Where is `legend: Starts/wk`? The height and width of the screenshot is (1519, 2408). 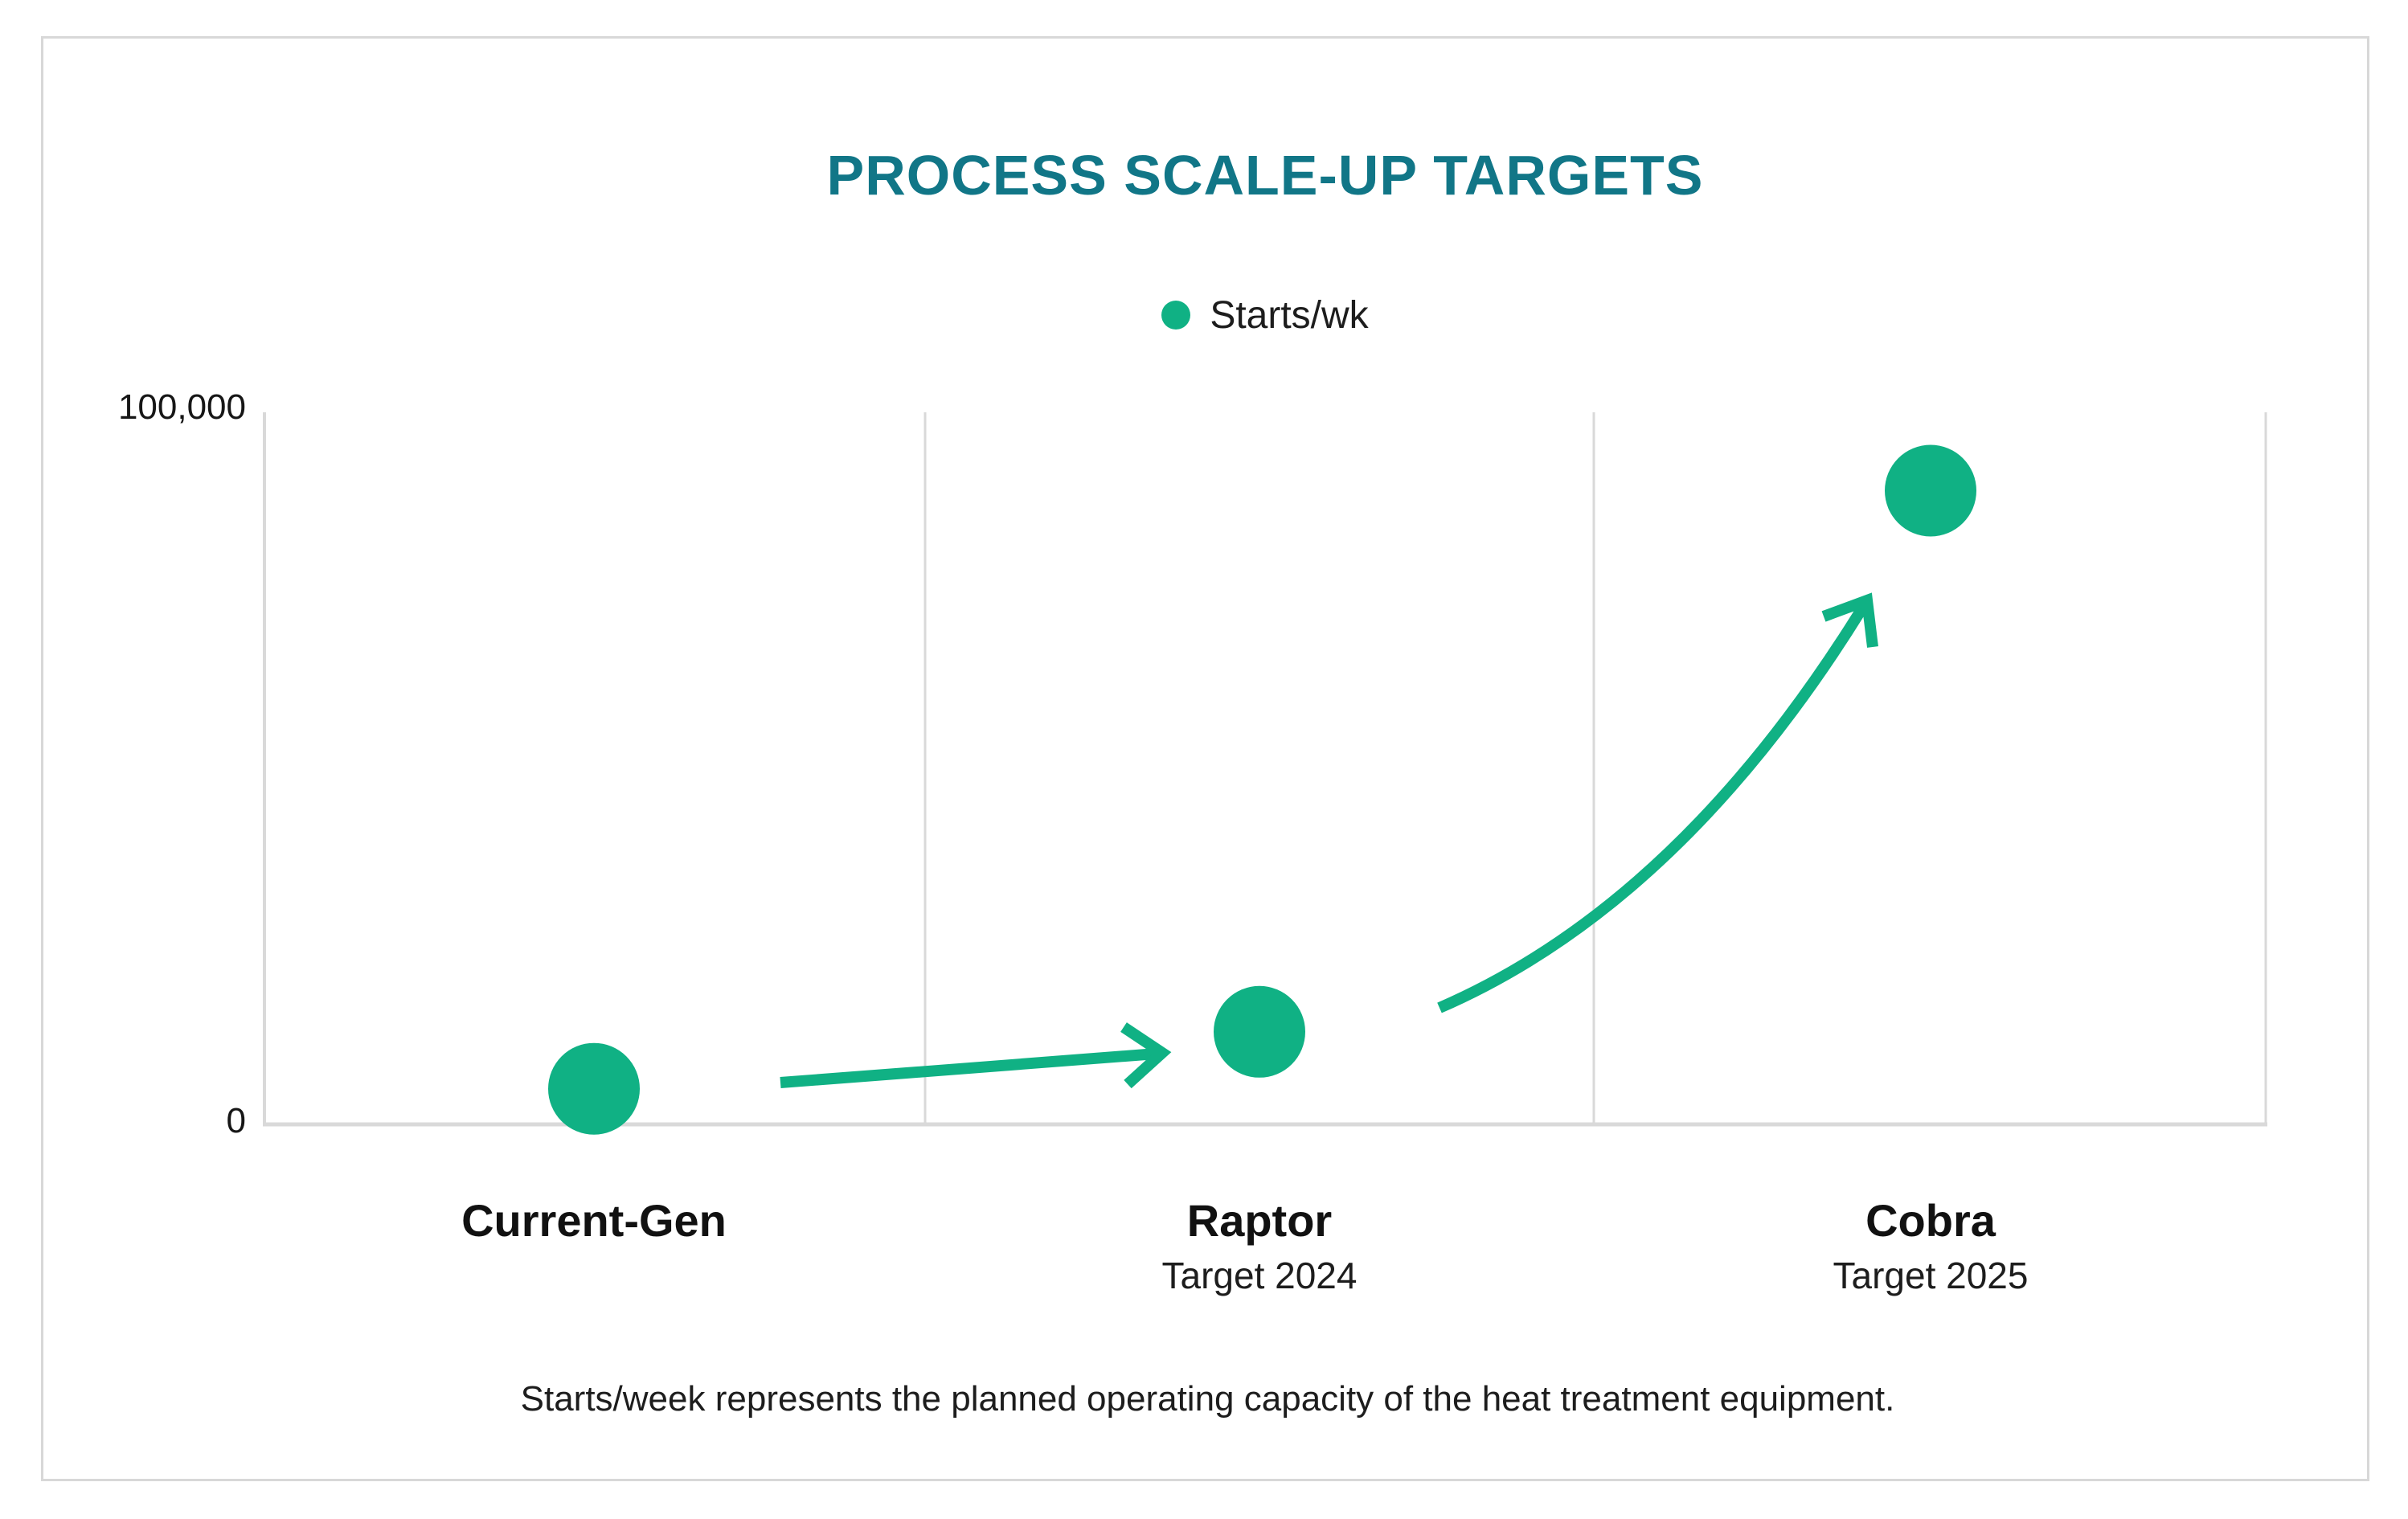 legend: Starts/wk is located at coordinates (1265, 315).